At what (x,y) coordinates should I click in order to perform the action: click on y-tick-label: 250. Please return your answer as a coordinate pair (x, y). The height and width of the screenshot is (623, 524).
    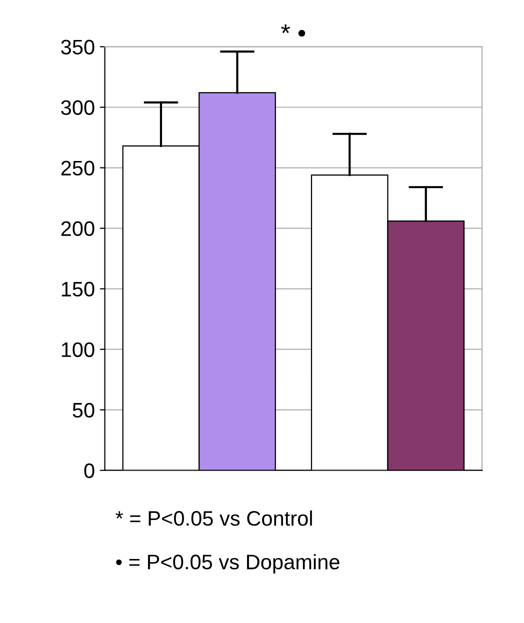
    Looking at the image, I should click on (77, 168).